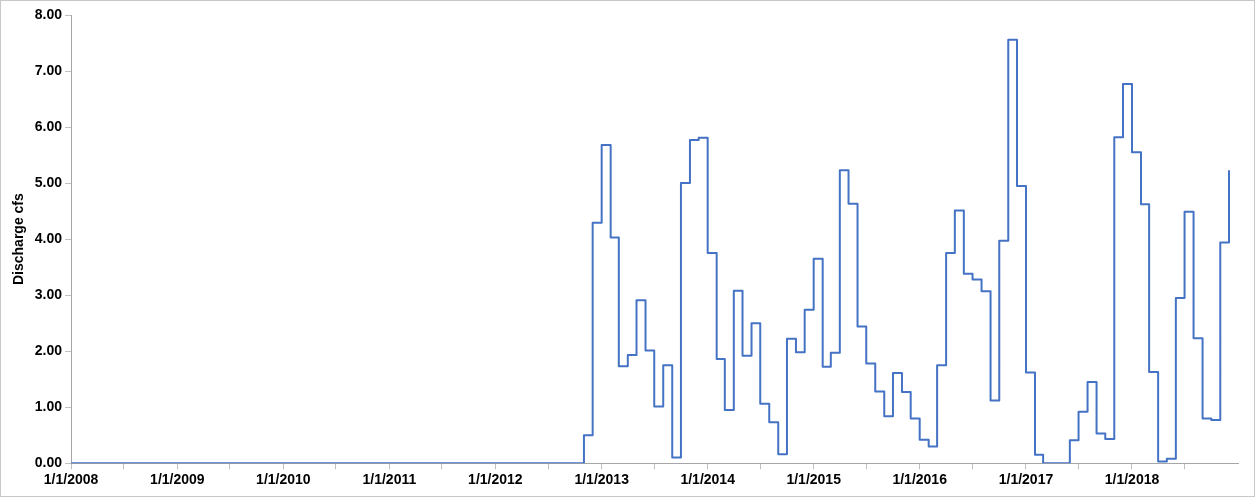  Describe the element at coordinates (48, 406) in the screenshot. I see `y-tick-label: 1.00` at that location.